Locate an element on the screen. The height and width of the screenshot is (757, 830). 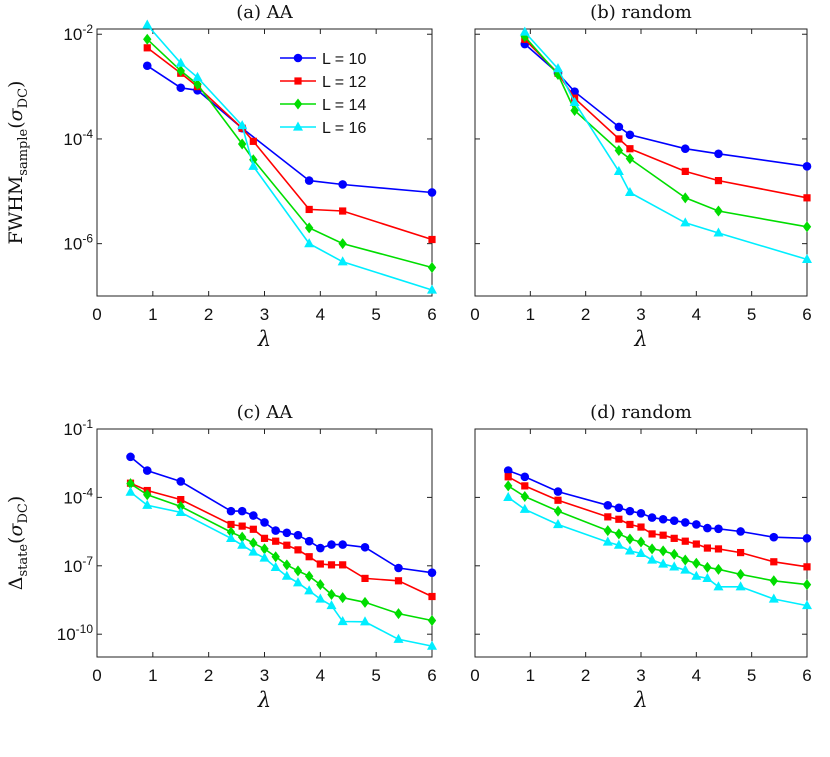
legend-label: L = 14 is located at coordinates (344, 105).